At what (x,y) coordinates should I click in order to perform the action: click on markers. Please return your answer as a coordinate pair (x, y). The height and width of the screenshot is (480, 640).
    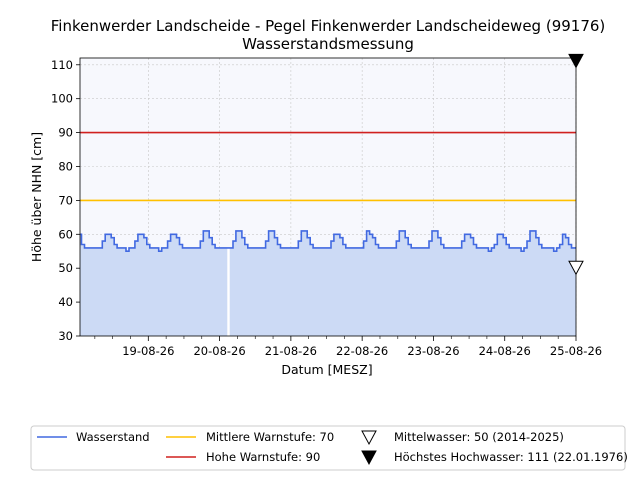
    Looking at the image, I should click on (576, 164).